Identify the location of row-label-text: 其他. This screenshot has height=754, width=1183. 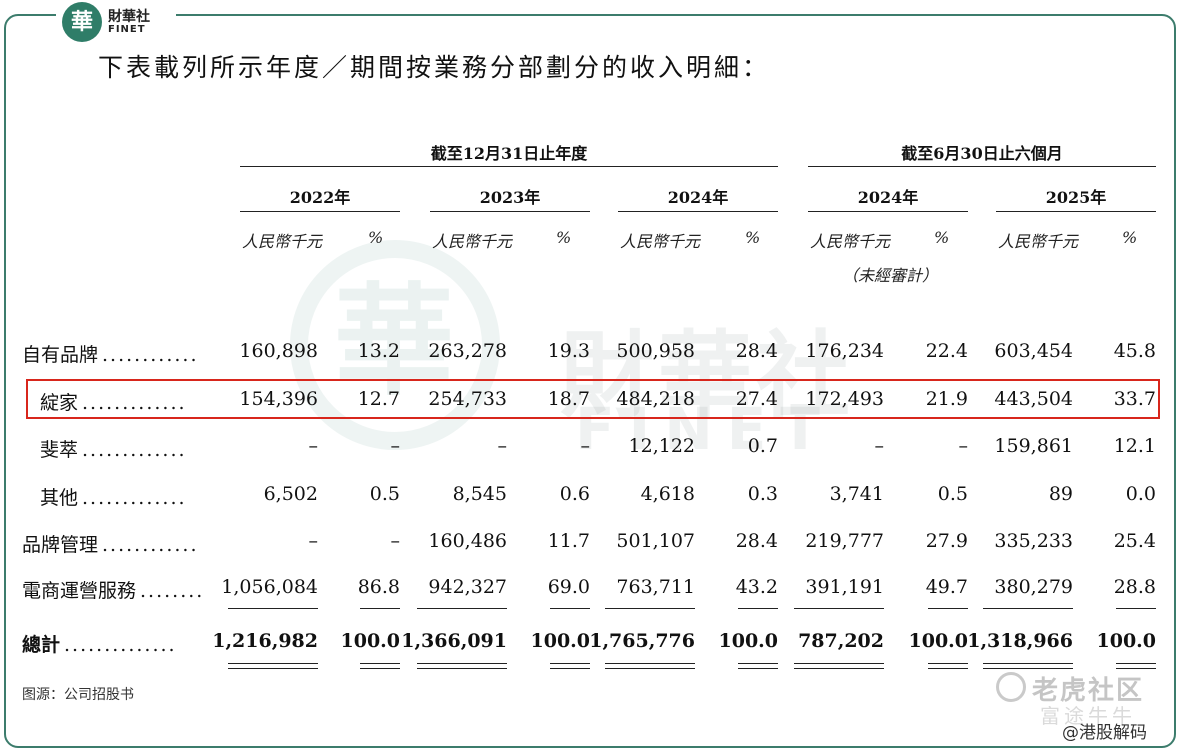
(59, 498).